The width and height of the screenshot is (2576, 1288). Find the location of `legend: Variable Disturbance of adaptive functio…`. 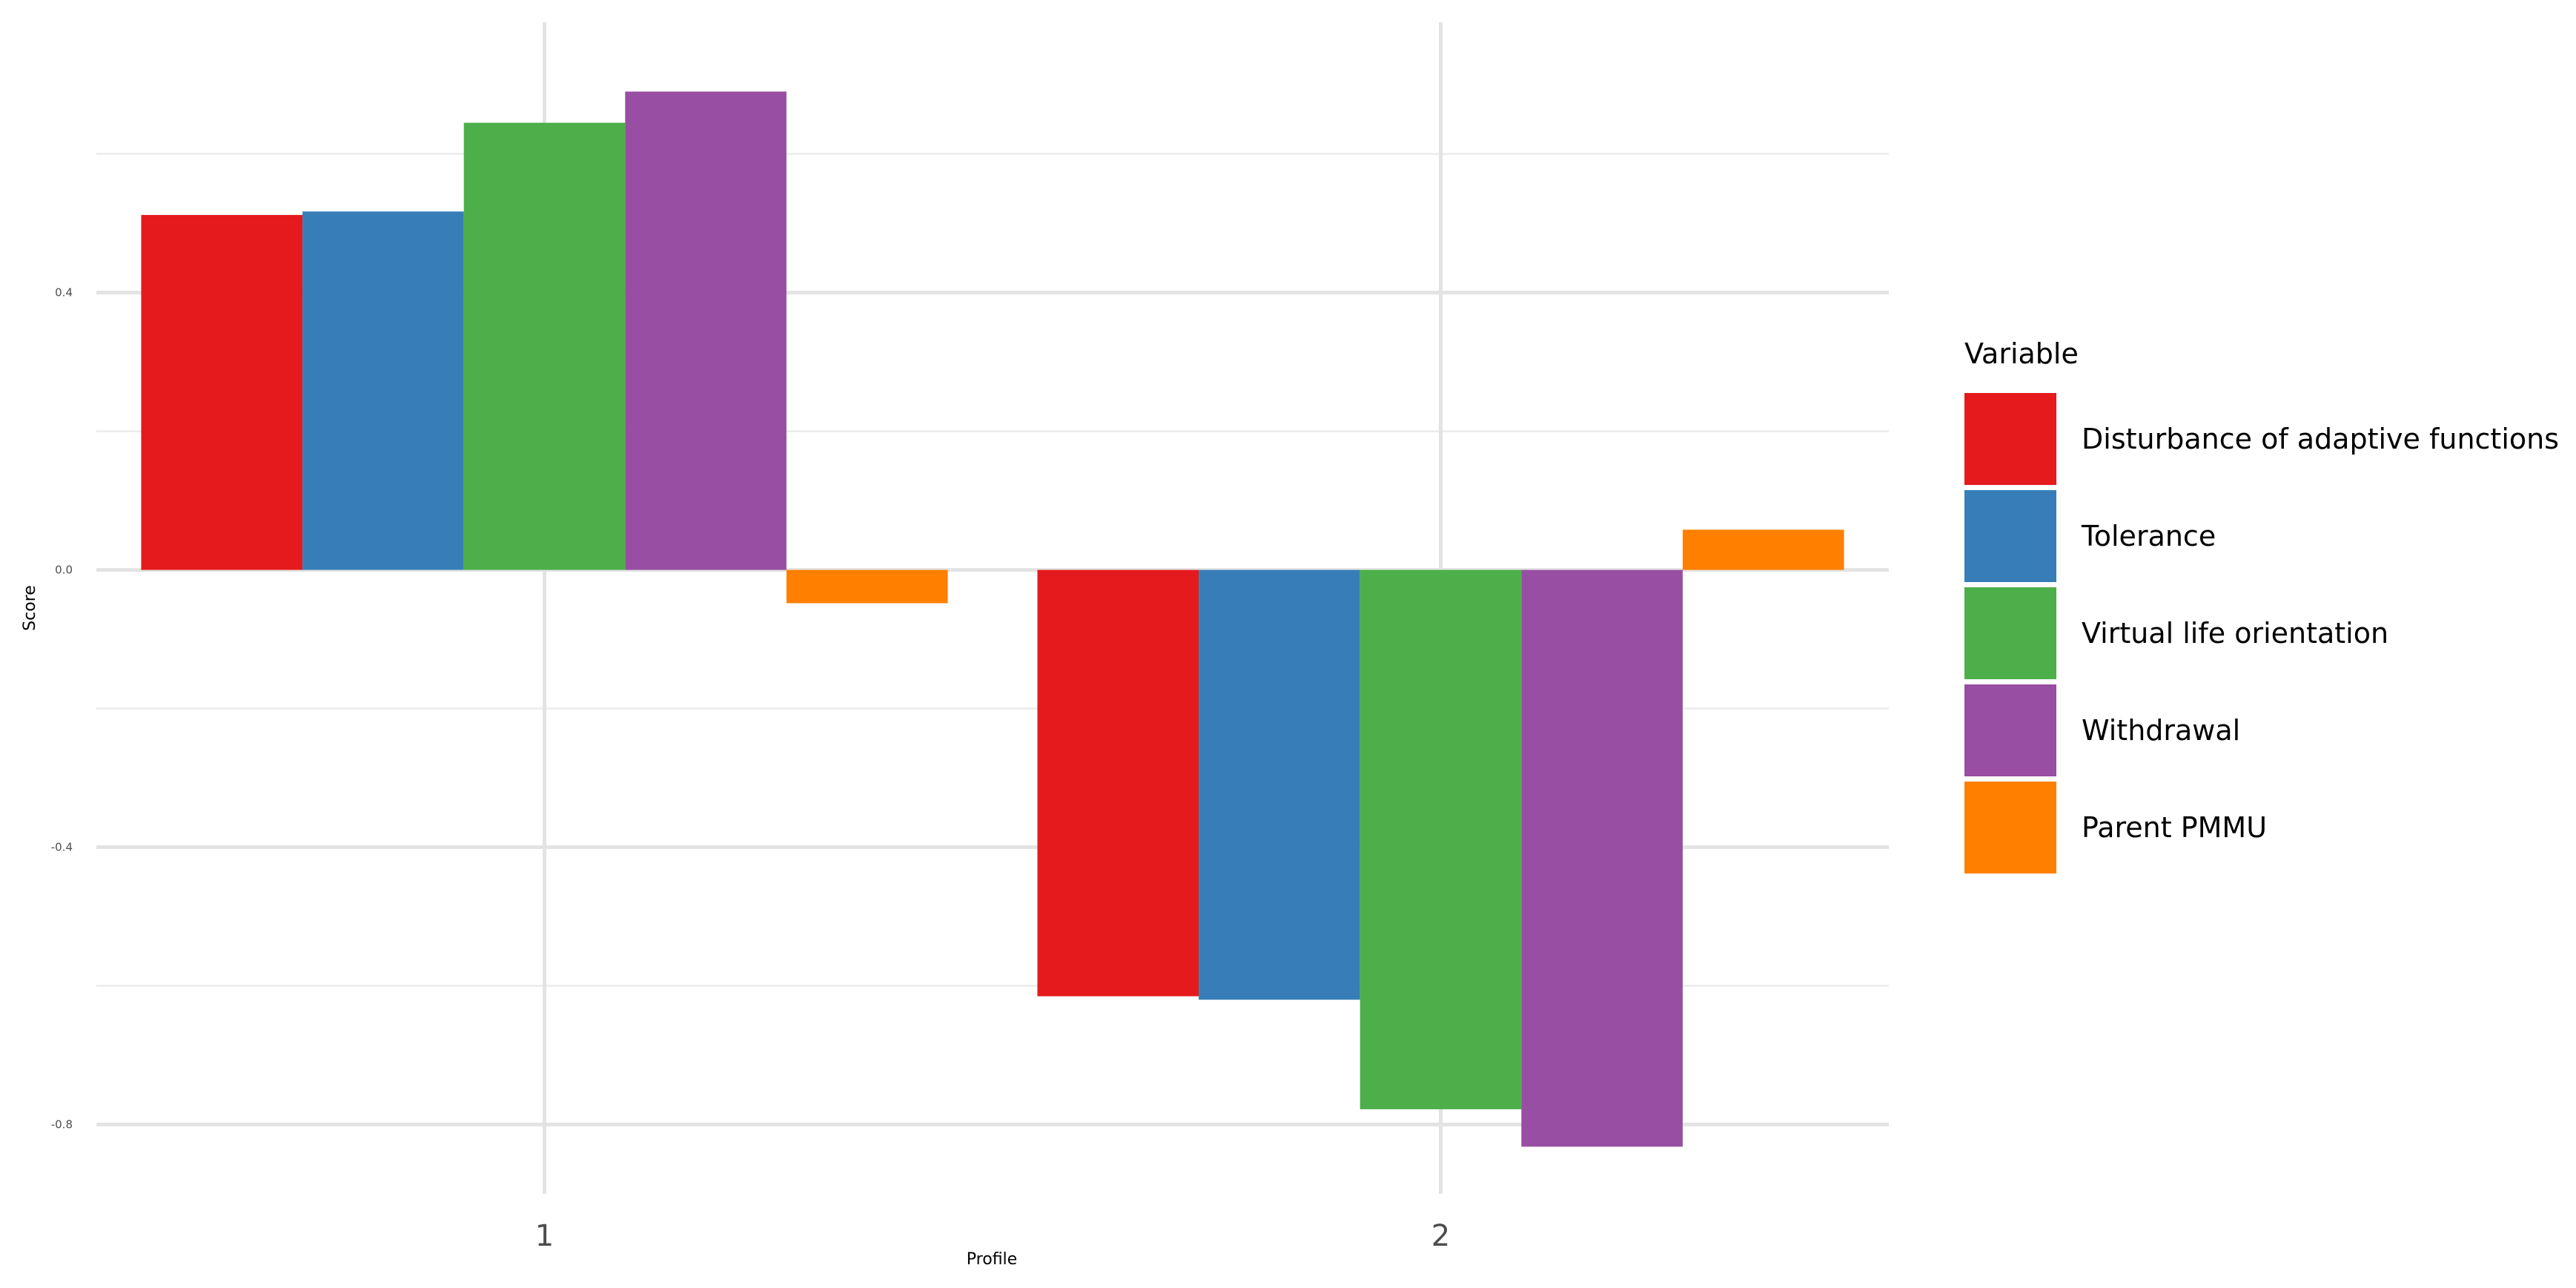

legend: Variable Disturbance of adaptive functio… is located at coordinates (2261, 605).